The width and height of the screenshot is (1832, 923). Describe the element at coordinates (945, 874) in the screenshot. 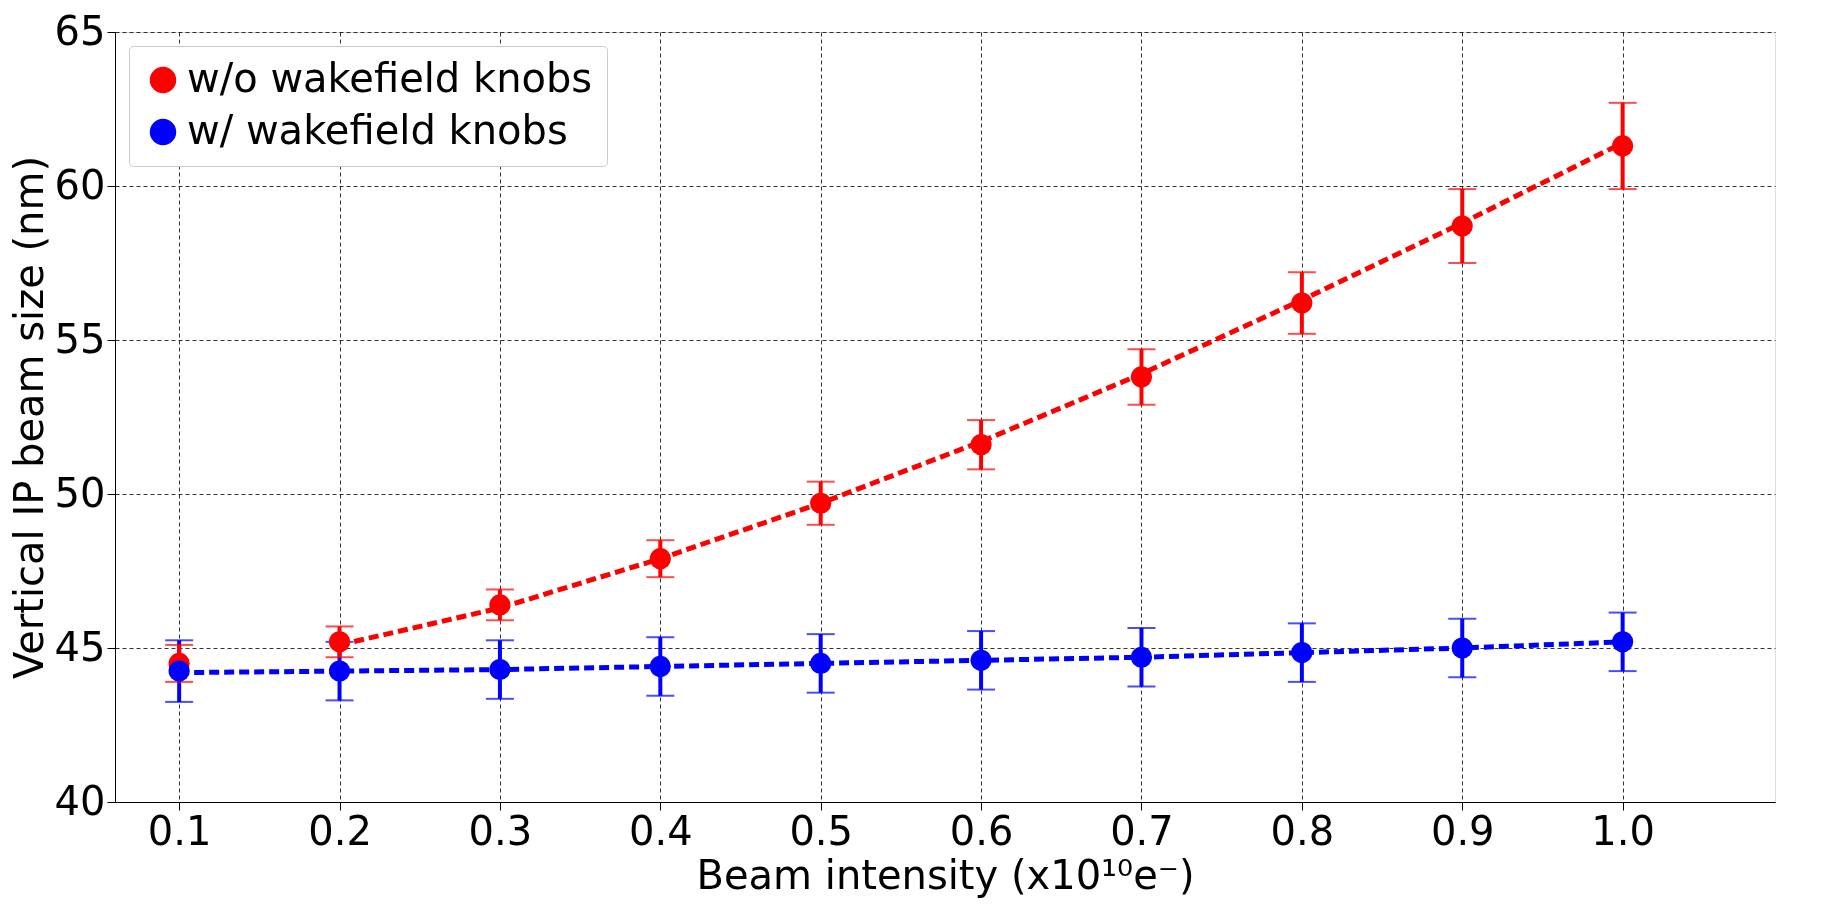

I see `x-axis-title: Beam intensity (x10¹⁰e⁻)` at that location.